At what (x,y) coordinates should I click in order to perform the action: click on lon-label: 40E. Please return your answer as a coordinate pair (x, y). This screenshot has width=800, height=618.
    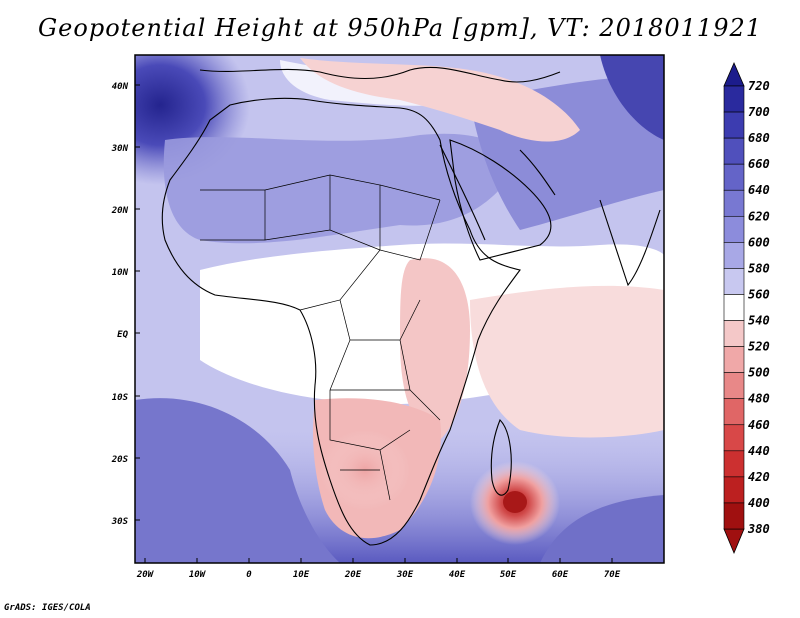
    Looking at the image, I should click on (457, 575).